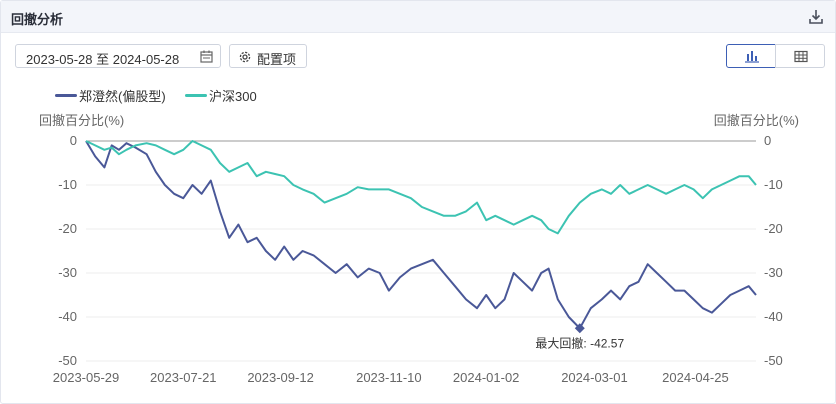 Image resolution: width=836 pixels, height=404 pixels. I want to click on config-button: 配置项, so click(268, 56).